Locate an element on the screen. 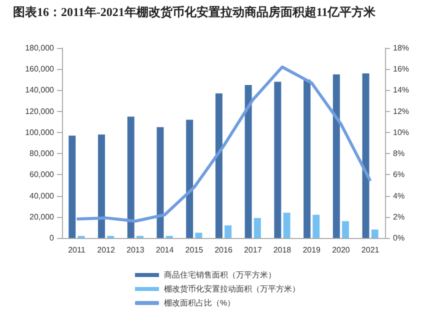 Image resolution: width=443 pixels, height=322 pixels. x-tick-label: 2016 is located at coordinates (223, 250).